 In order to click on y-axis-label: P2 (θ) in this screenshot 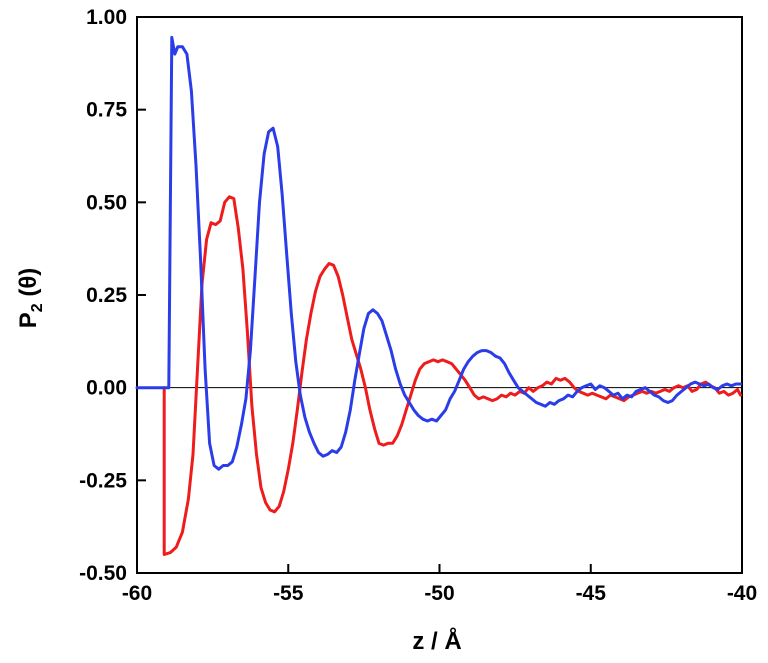, I will do `click(30, 298)`.